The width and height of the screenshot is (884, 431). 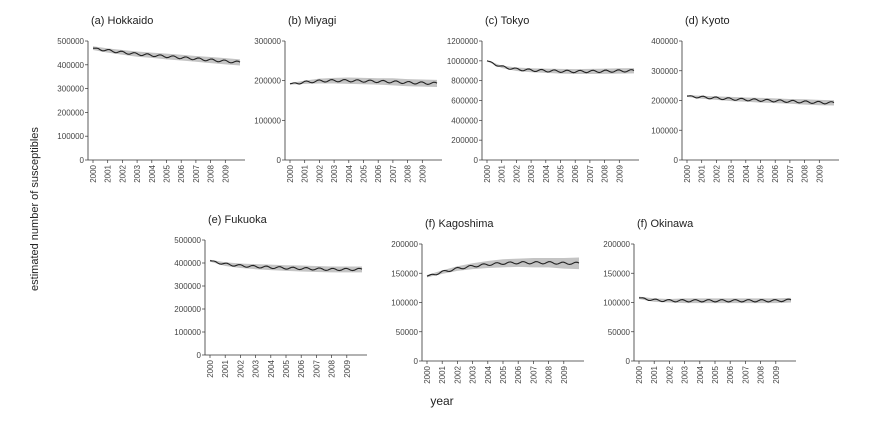 I want to click on panel-title: (f) Kagoshima, so click(x=459, y=224).